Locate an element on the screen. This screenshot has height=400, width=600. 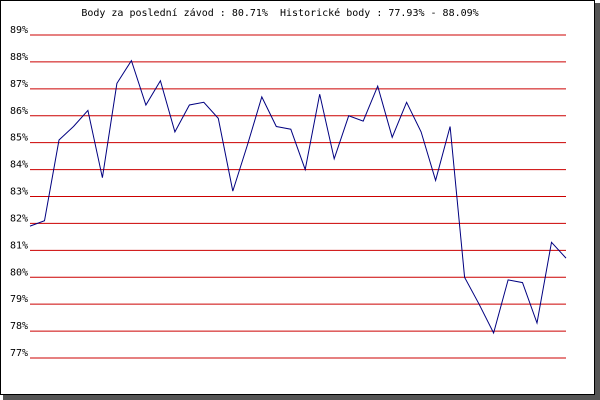
y-tick-label: 80% is located at coordinates (19, 272).